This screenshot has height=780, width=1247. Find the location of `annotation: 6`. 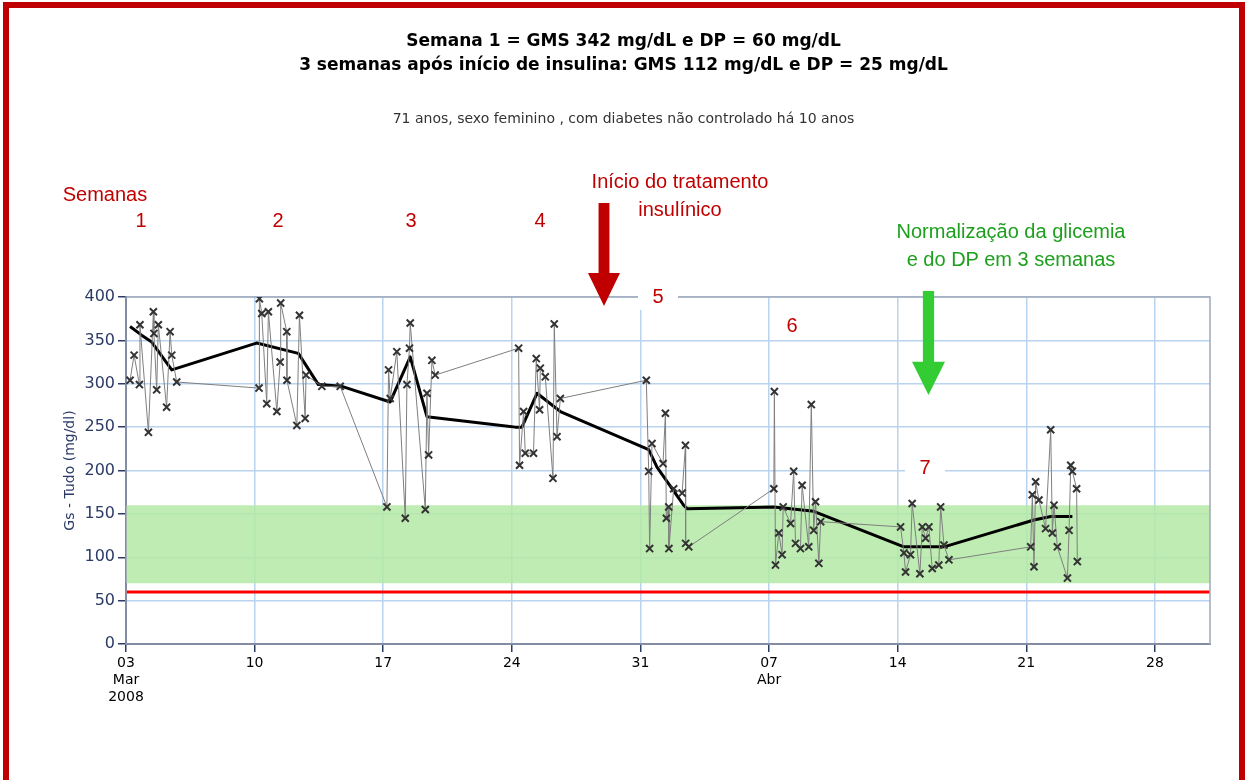

annotation: 6 is located at coordinates (792, 325).